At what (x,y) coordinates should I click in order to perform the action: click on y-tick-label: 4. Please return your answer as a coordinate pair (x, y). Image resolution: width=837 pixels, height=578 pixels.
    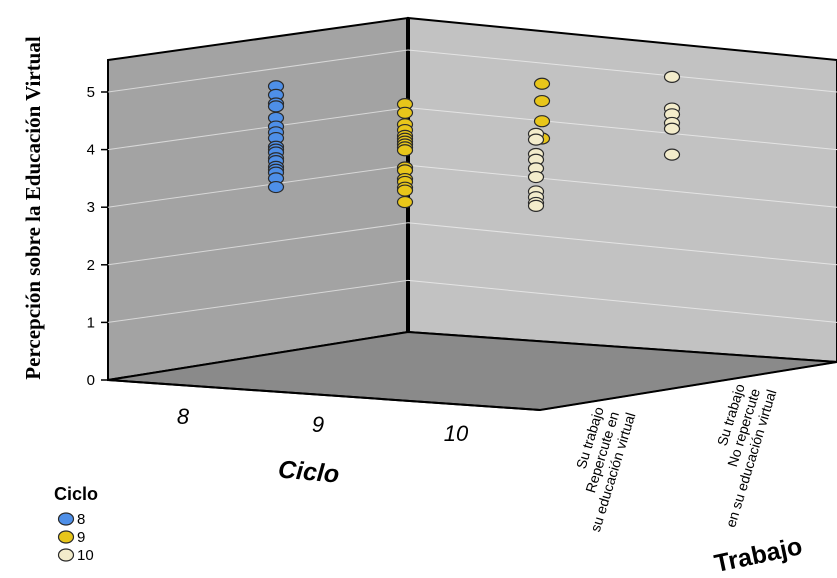
    Looking at the image, I should click on (91, 150).